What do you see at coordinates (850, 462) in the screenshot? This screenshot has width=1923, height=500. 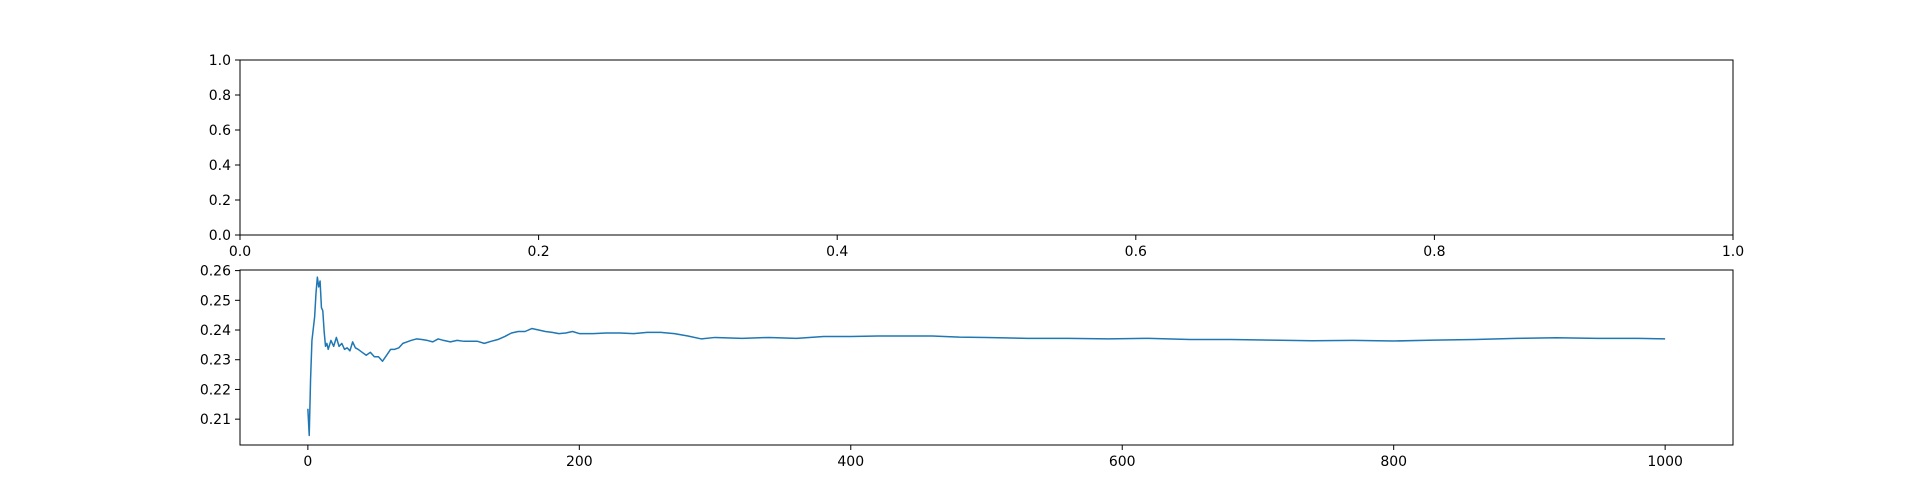 I see `x-tick-label: 400` at bounding box center [850, 462].